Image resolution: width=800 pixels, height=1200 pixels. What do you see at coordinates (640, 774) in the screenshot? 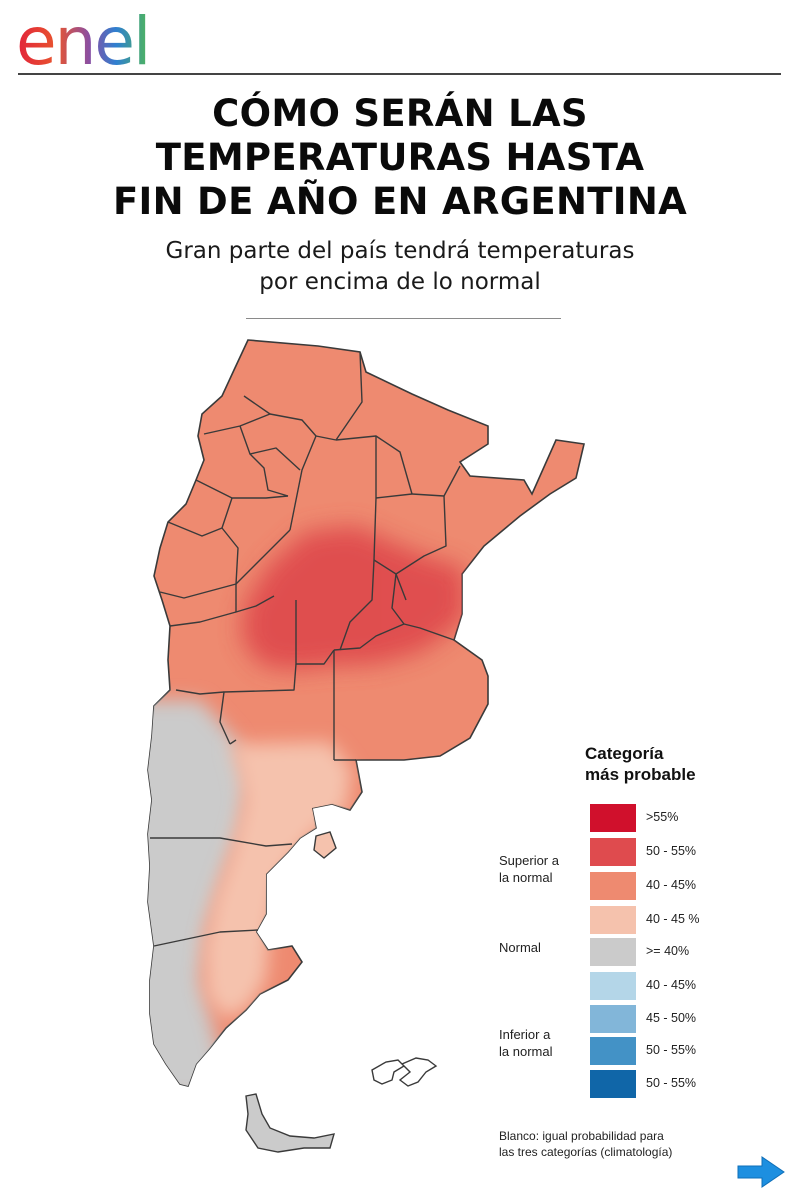
I see `legend-title-line-2: más probable` at bounding box center [640, 774].